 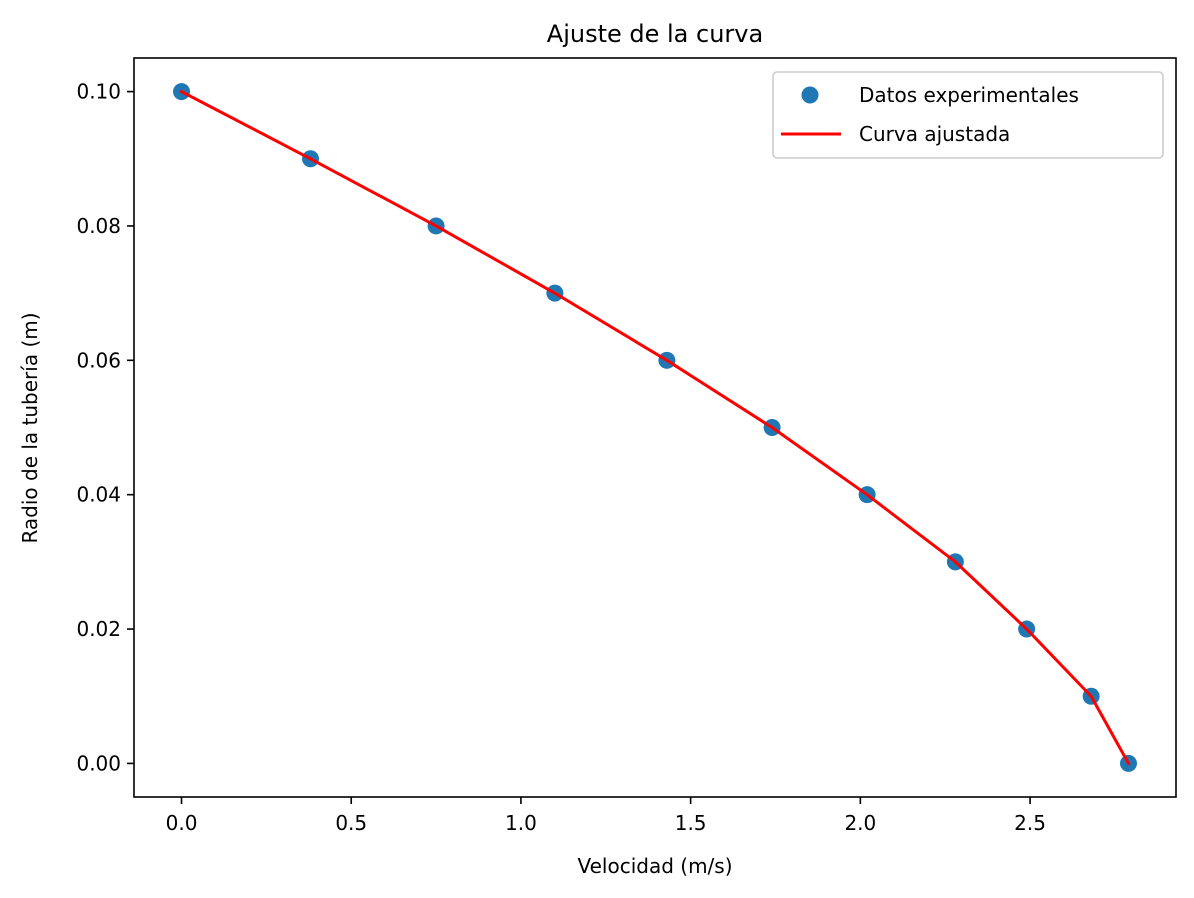 What do you see at coordinates (521, 823) in the screenshot?
I see `x-tick-label: 1.0` at bounding box center [521, 823].